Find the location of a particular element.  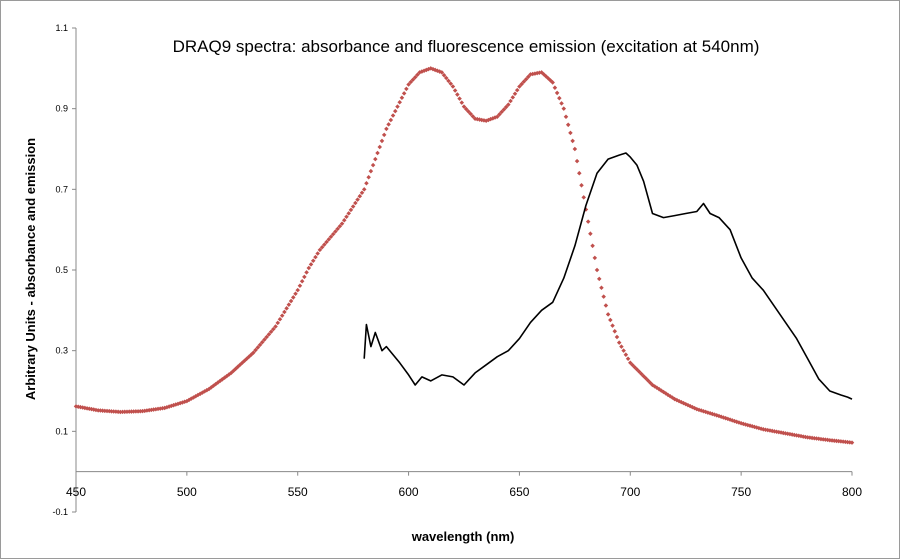

y-tick-label: -0.1 is located at coordinates (60, 512).